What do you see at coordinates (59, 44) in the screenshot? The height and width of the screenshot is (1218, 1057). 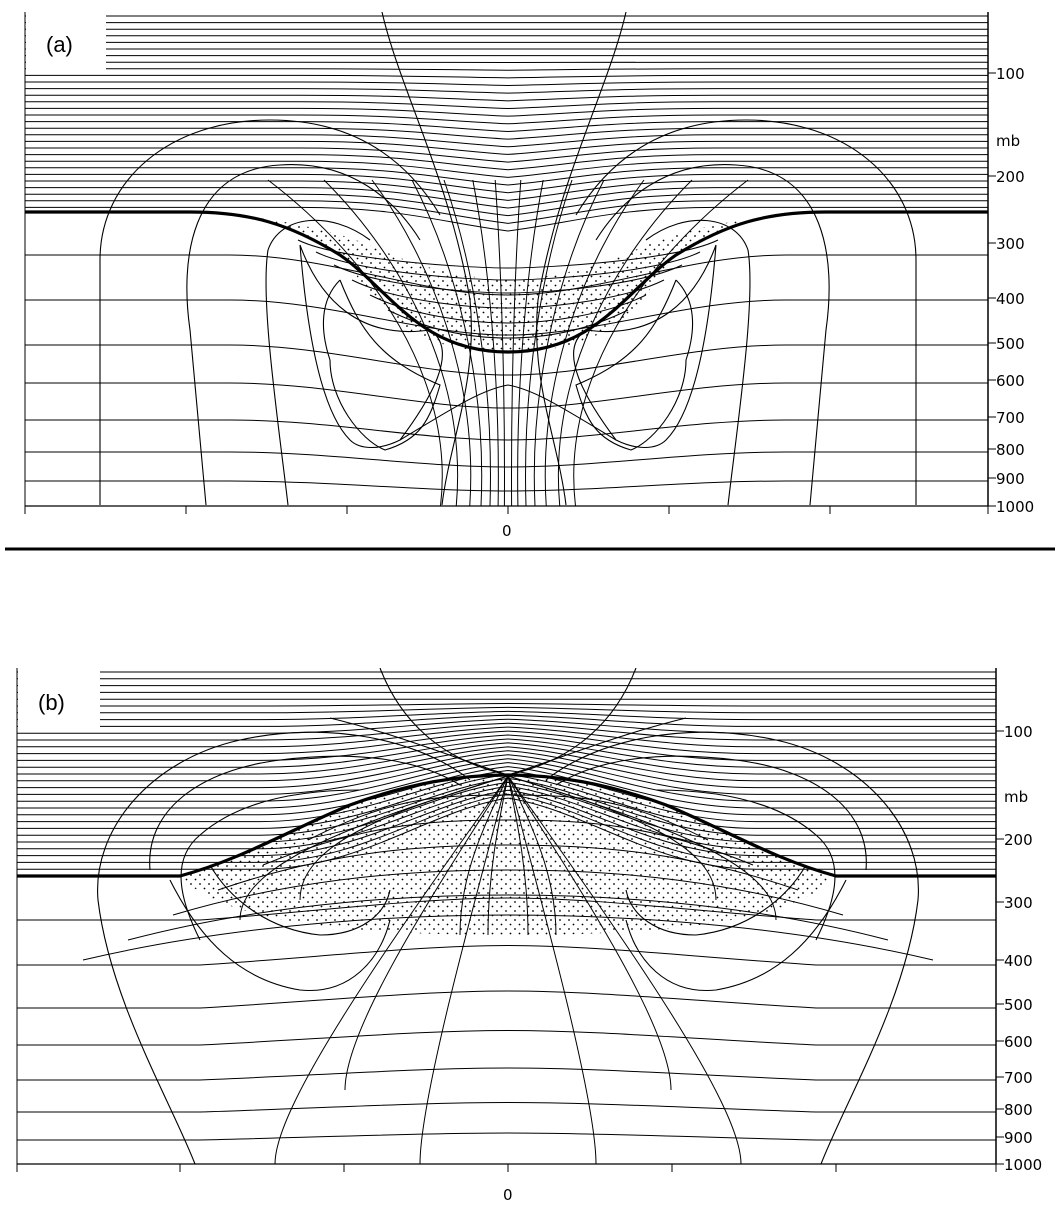 I see `panel-a-label: (a)` at bounding box center [59, 44].